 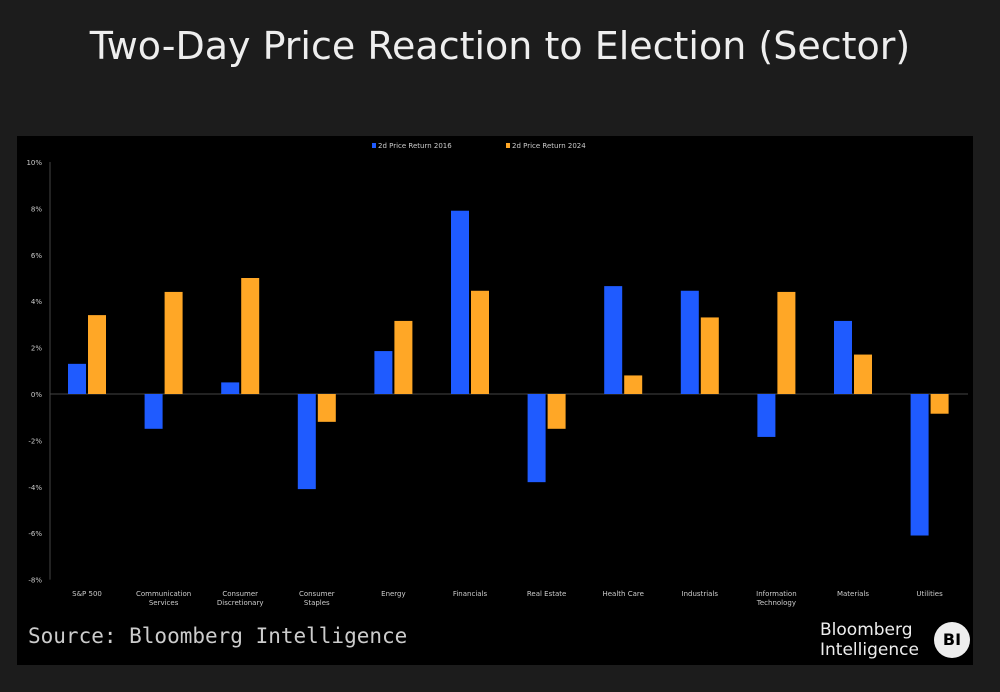 What do you see at coordinates (776, 594) in the screenshot?
I see `x-tick-label: Information` at bounding box center [776, 594].